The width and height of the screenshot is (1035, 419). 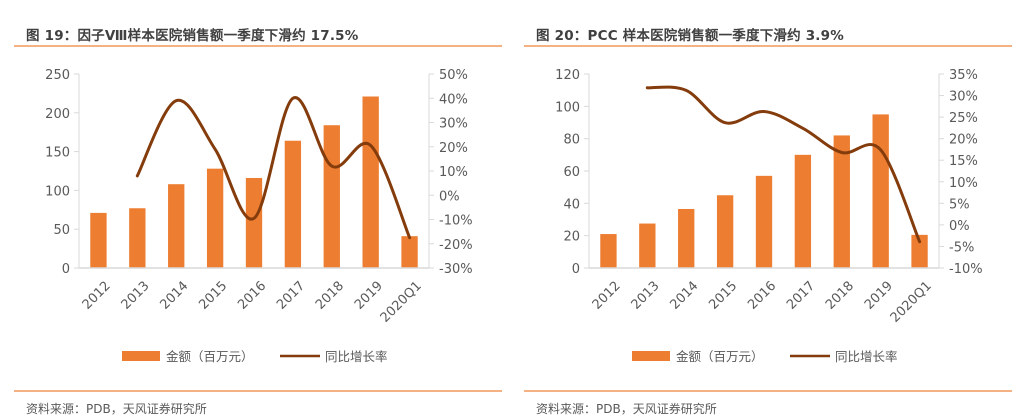 I want to click on figure-19-title: 图 19：因子Ⅷ样本医院销售额一季度下滑约 17.5%, so click(x=192, y=36).